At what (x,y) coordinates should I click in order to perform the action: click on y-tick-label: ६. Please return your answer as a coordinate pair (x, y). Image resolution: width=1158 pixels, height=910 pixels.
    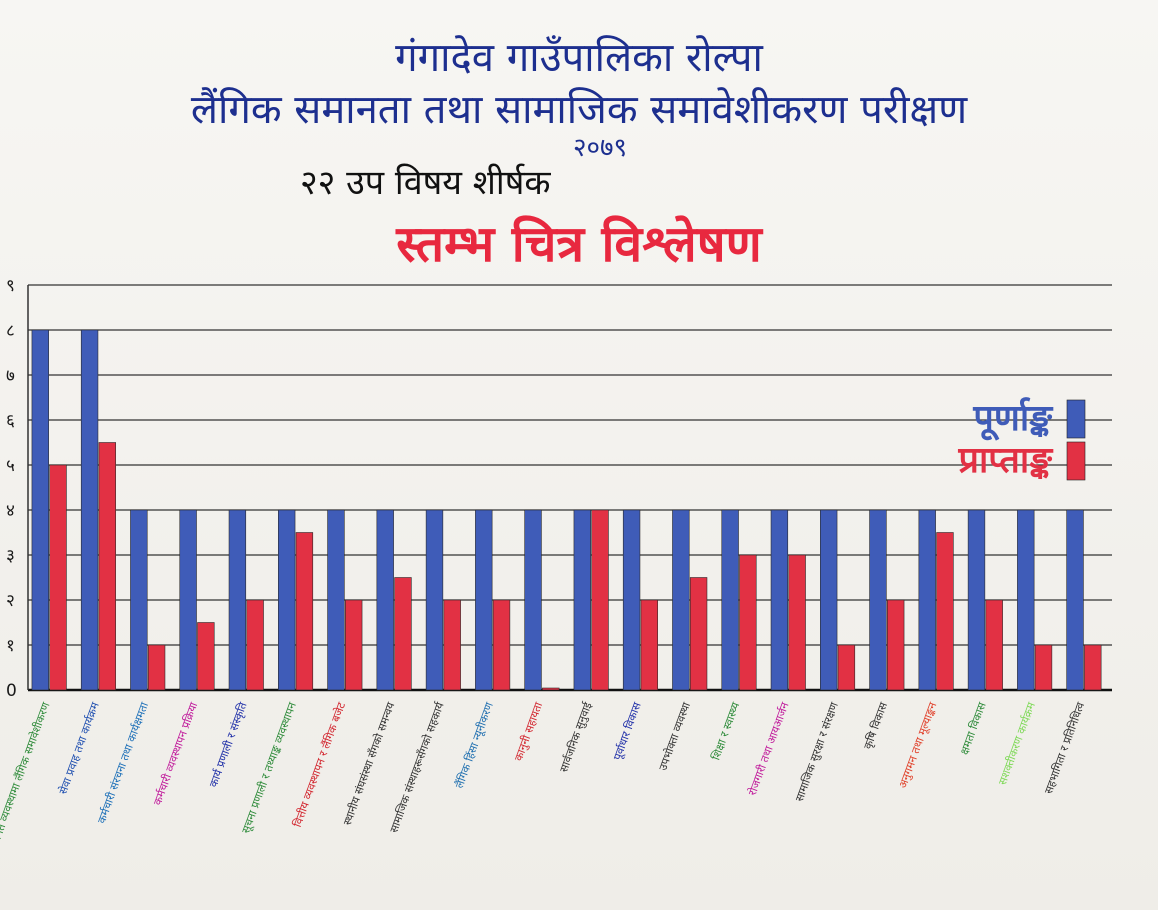
    Looking at the image, I should click on (10, 421).